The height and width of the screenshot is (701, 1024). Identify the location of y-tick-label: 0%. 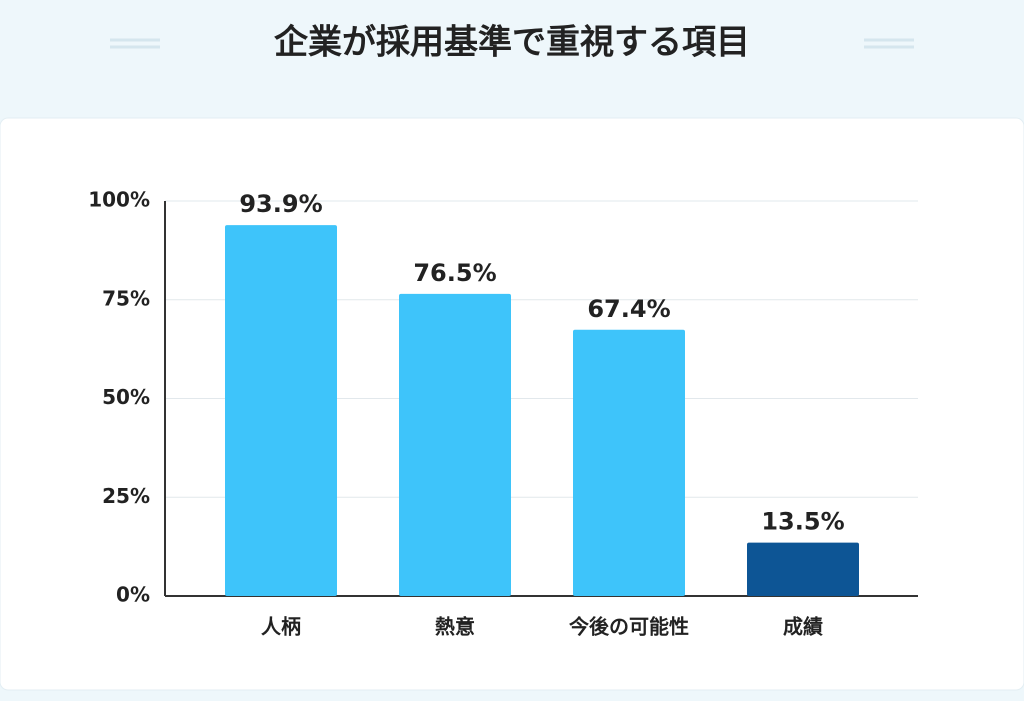
(133, 595).